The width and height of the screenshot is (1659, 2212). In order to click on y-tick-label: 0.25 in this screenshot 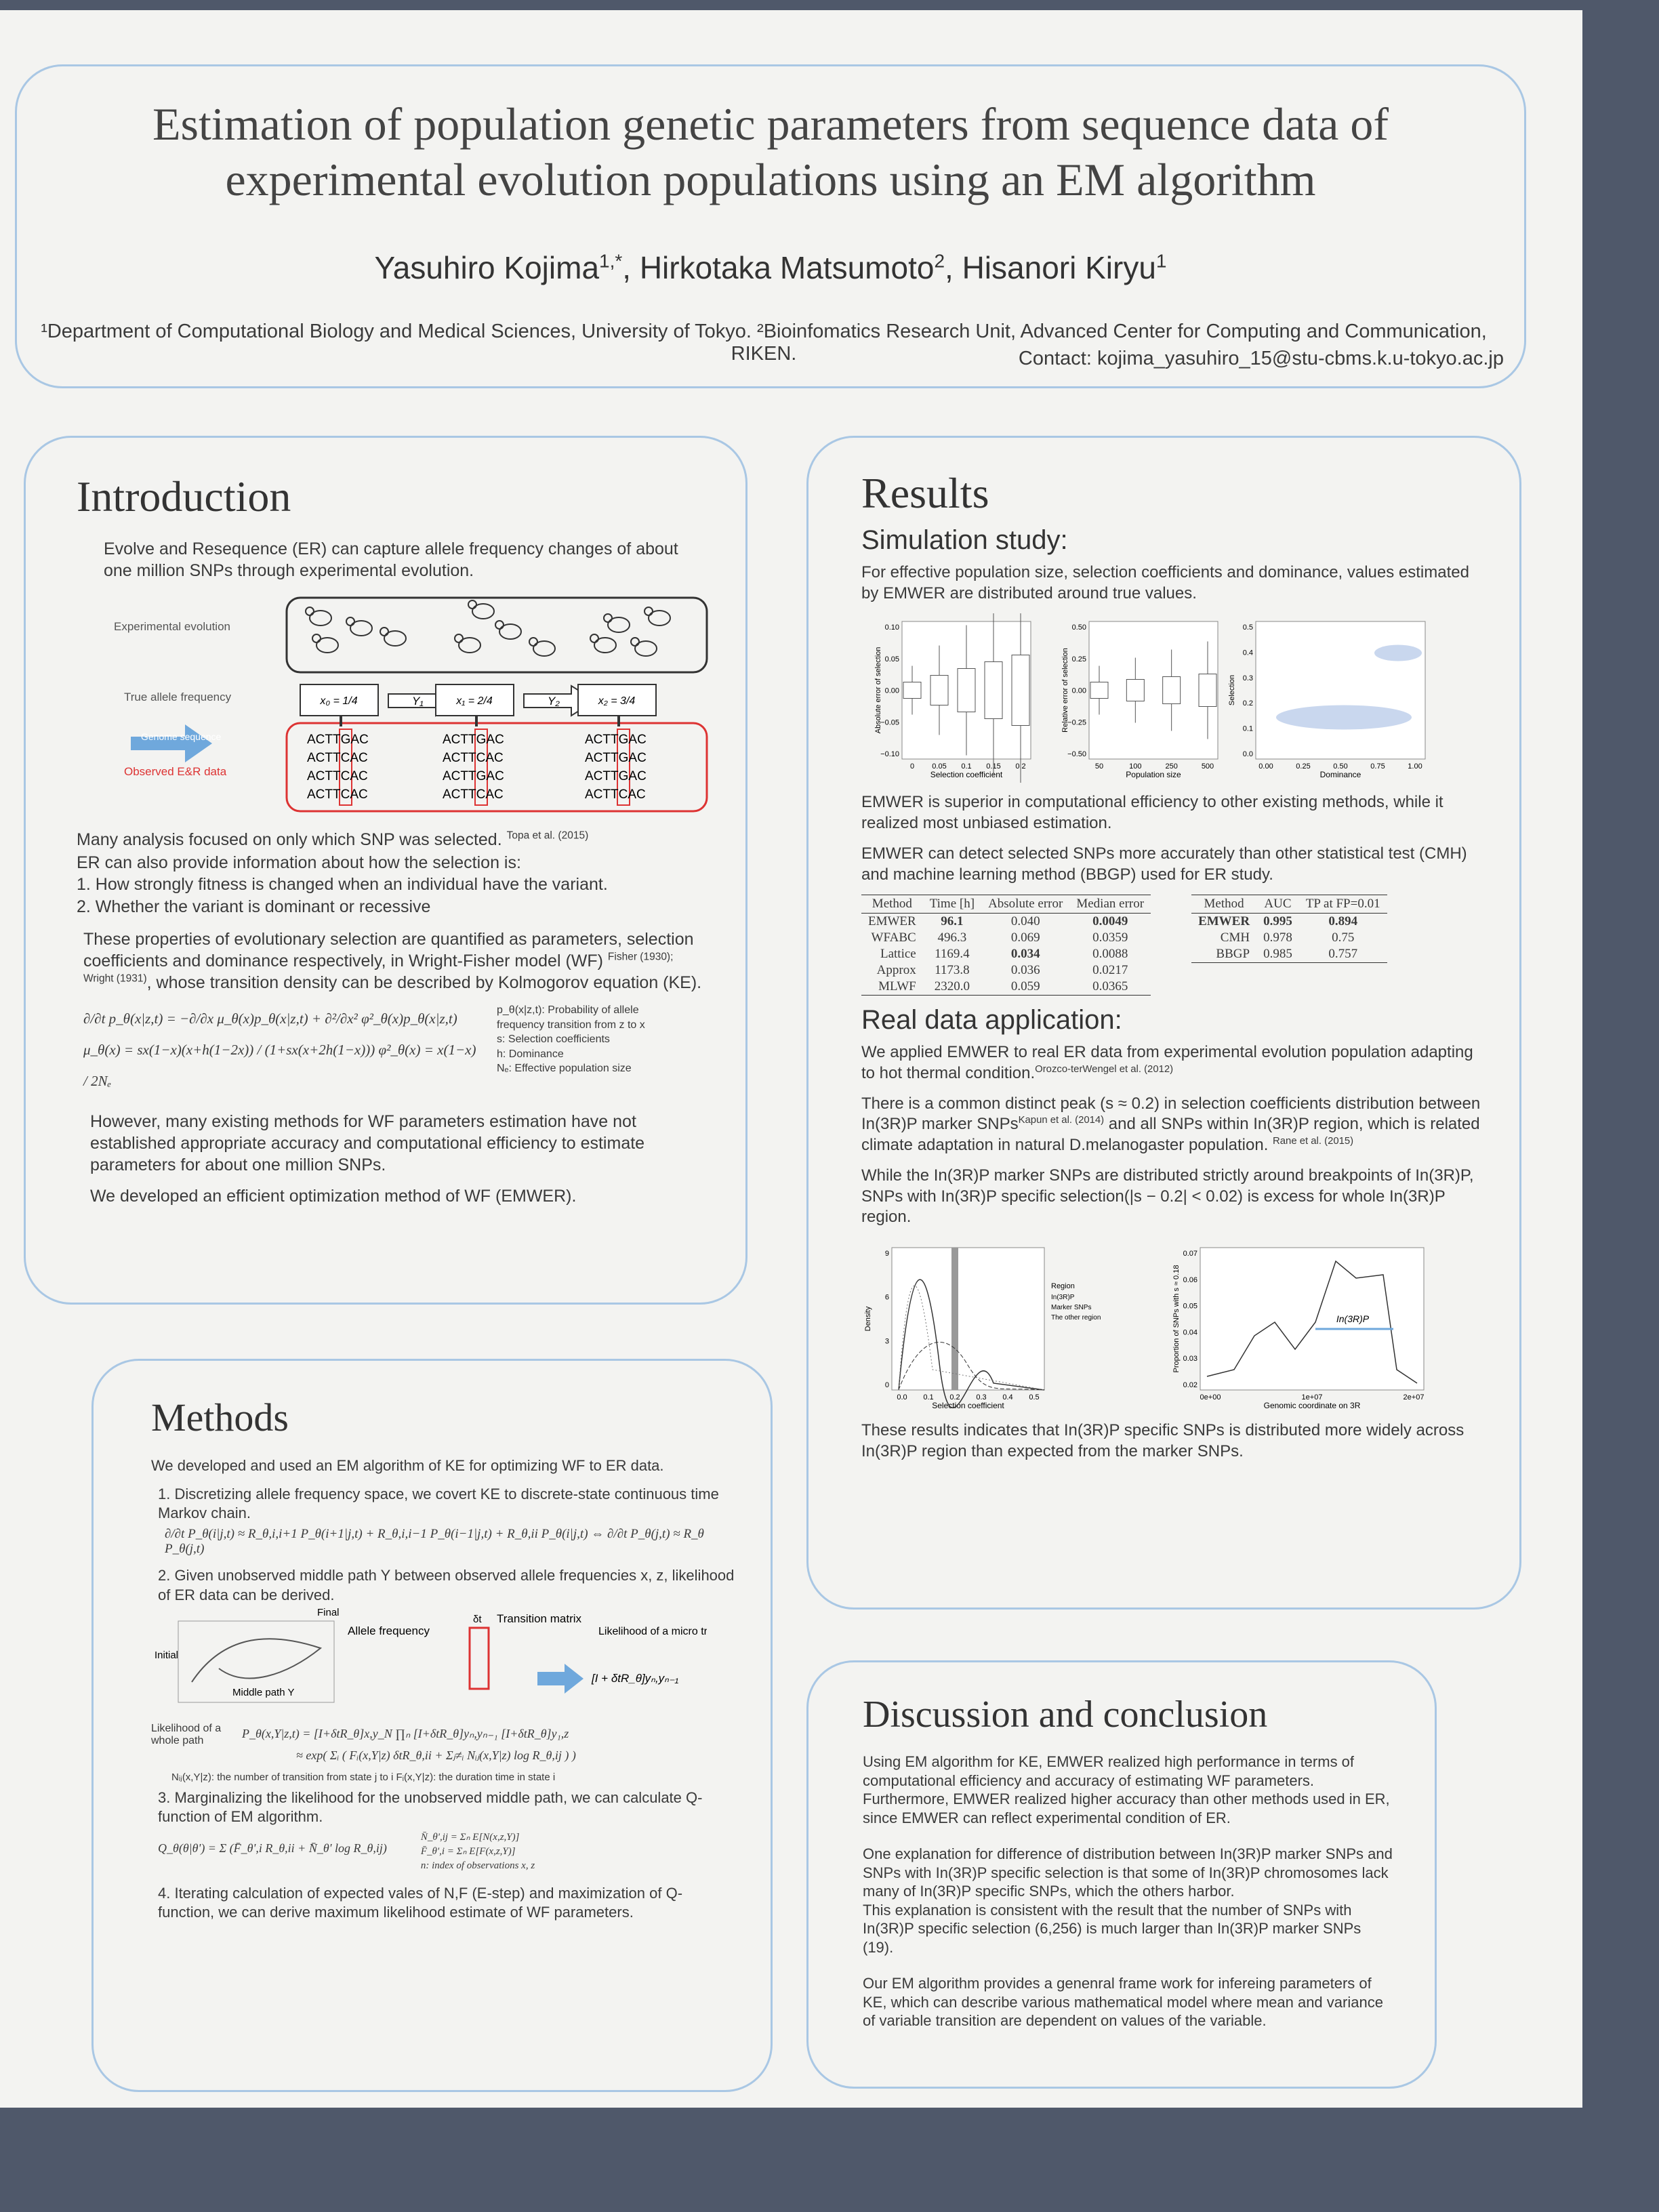, I will do `click(1079, 659)`.